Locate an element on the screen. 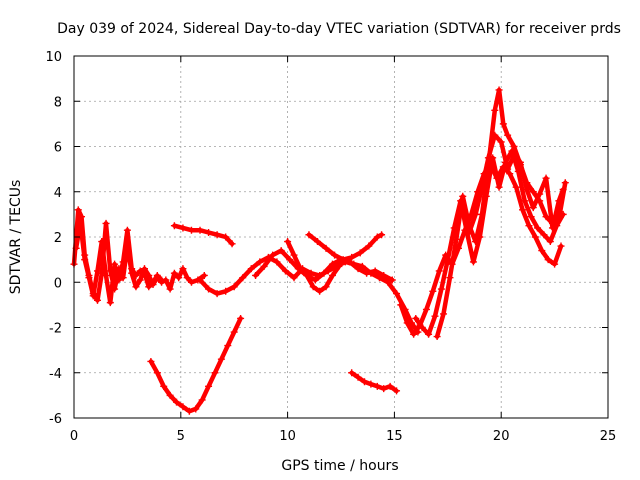 Image resolution: width=640 pixels, height=480 pixels. y-axis-label: SDTVAR / TECUs is located at coordinates (16, 237).